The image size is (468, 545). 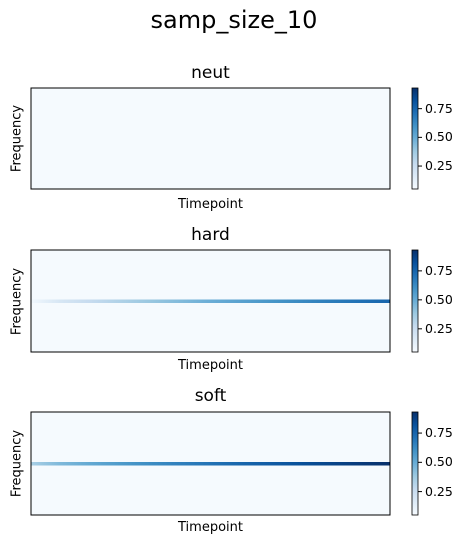 I want to click on subplot-title: soft, so click(x=210, y=396).